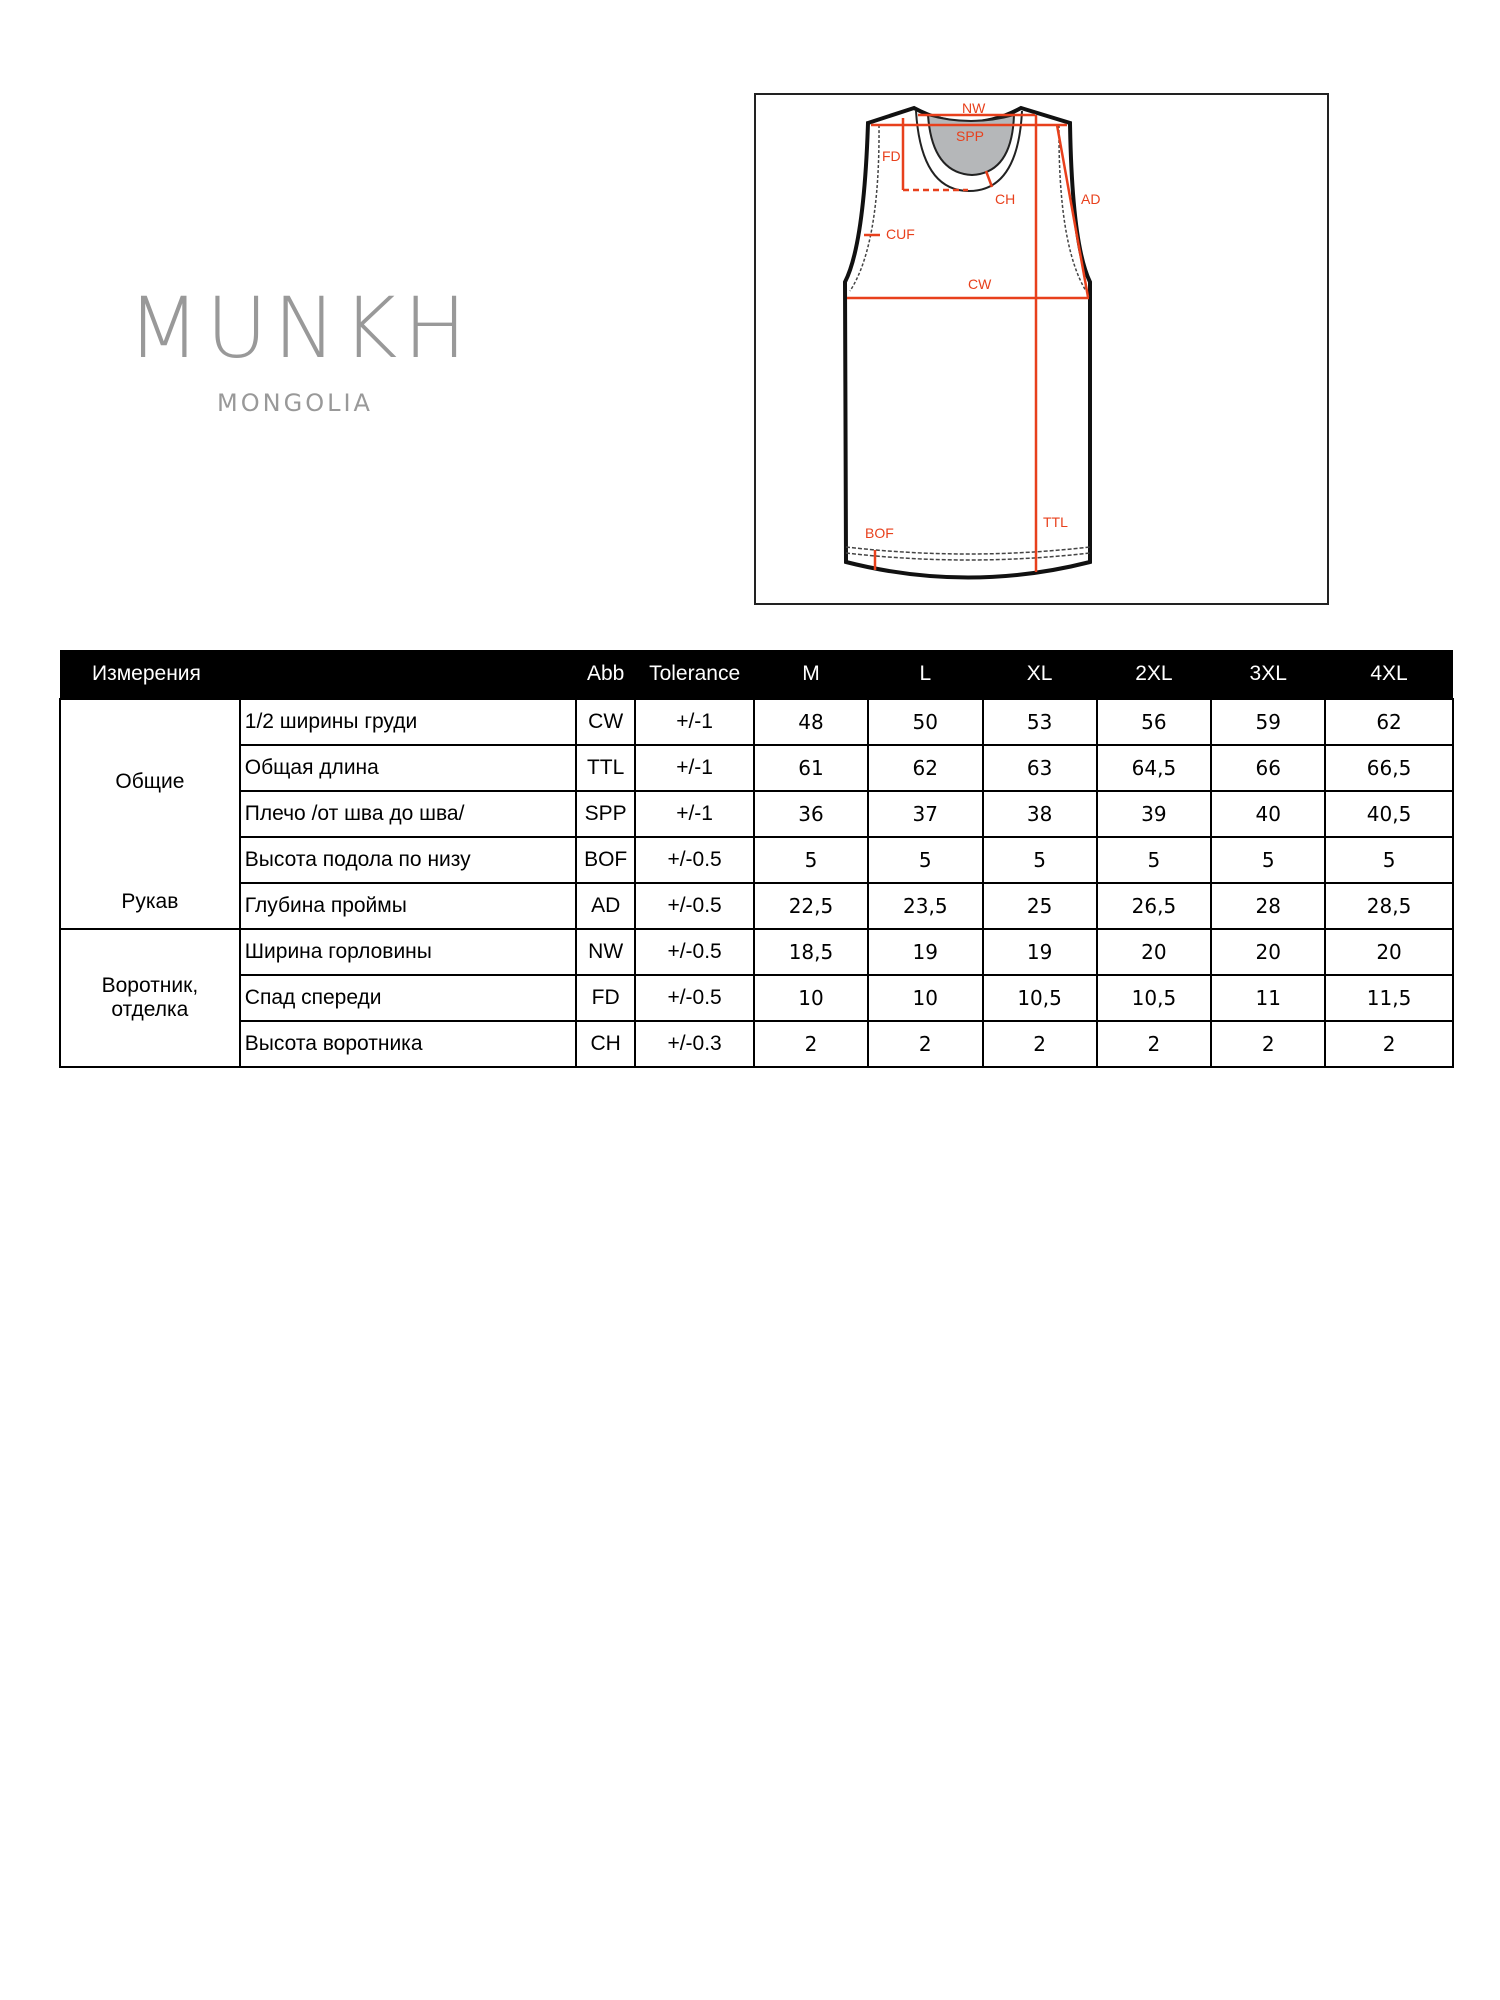 This screenshot has width=1500, height=2000. What do you see at coordinates (1389, 906) in the screenshot?
I see `size-value: 28,5` at bounding box center [1389, 906].